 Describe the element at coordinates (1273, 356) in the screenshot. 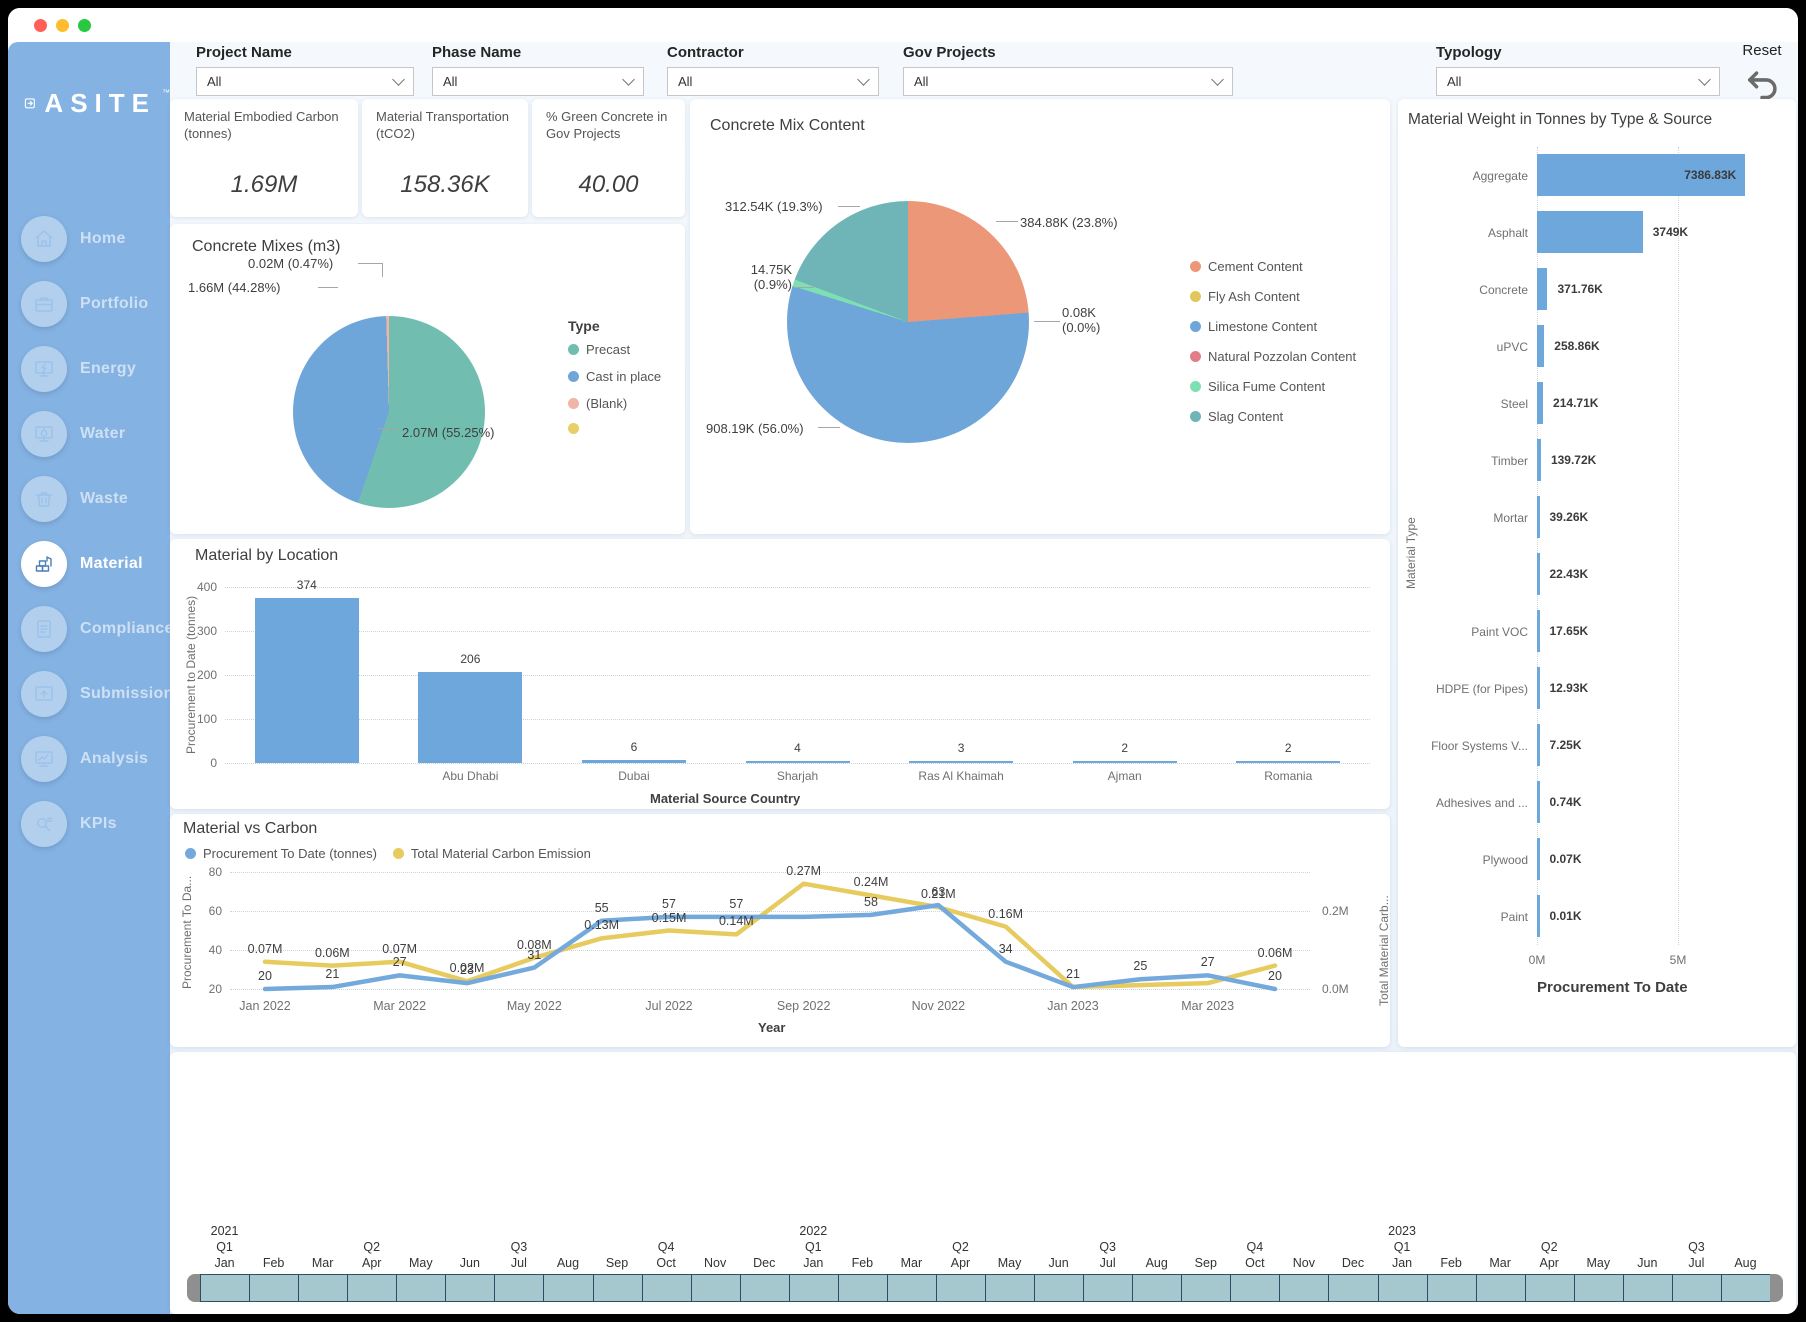

I see `legend-item: Natural Pozzolan Content` at that location.